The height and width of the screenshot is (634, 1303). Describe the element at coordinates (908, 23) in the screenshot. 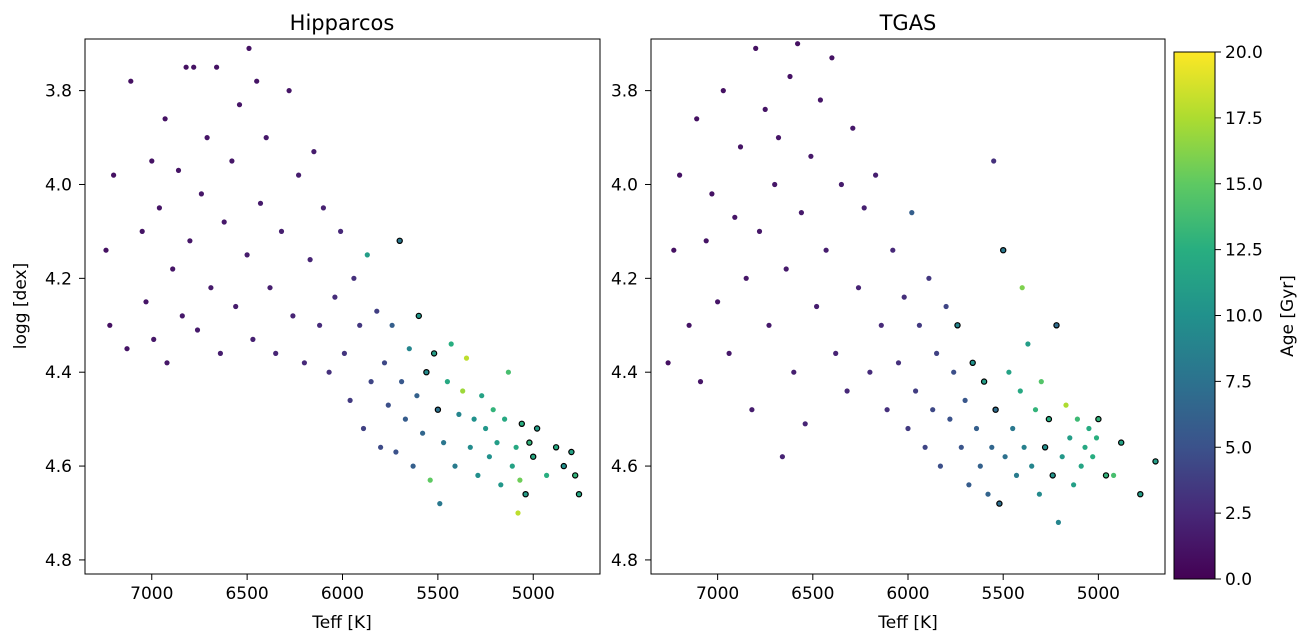

I see `title-tgas: TGAS` at that location.